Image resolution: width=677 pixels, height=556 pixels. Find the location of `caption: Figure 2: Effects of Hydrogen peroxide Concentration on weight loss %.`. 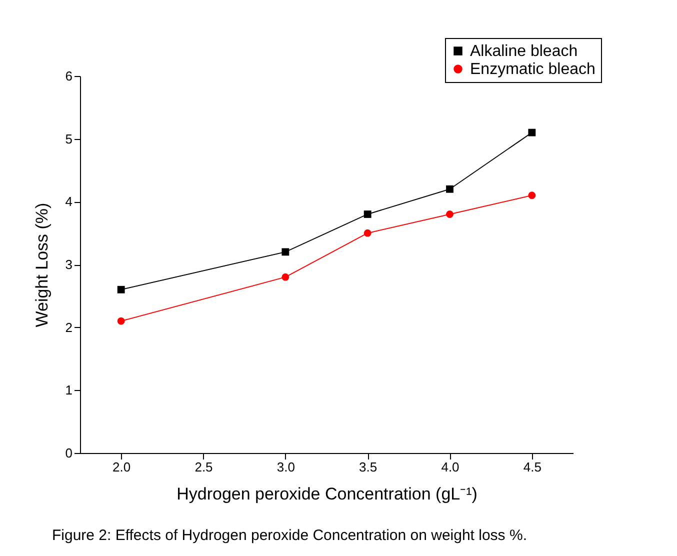

caption: Figure 2: Effects of Hydrogen peroxide Concentration on weight loss %. is located at coordinates (289, 535).